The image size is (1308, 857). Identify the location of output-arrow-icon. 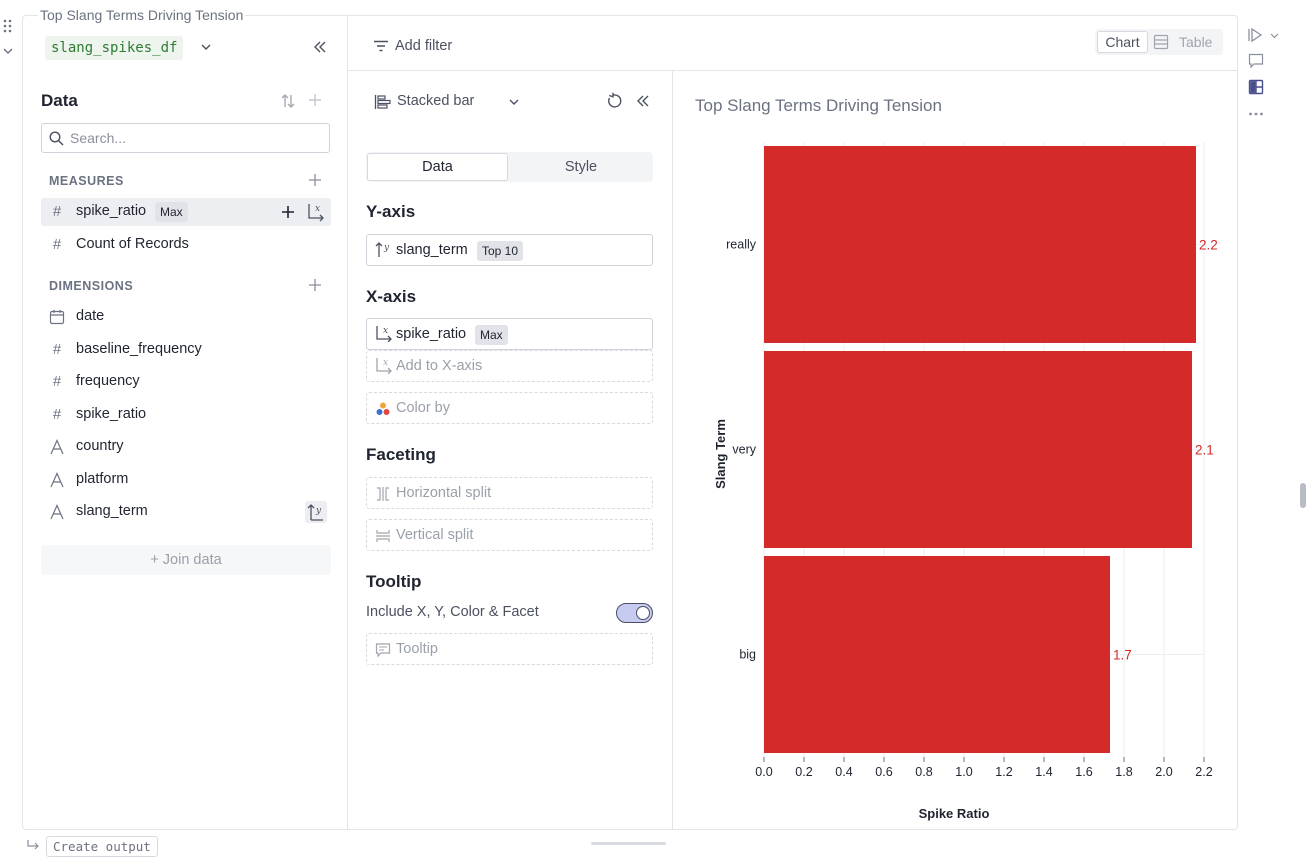
(33, 845).